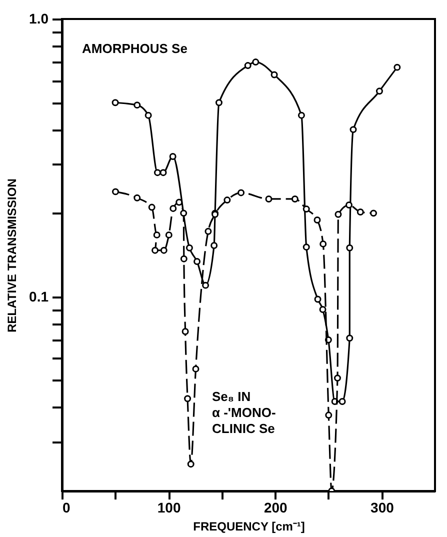 Image resolution: width=447 pixels, height=537 pixels. Describe the element at coordinates (66, 508) in the screenshot. I see `x-tick-label: 0` at that location.